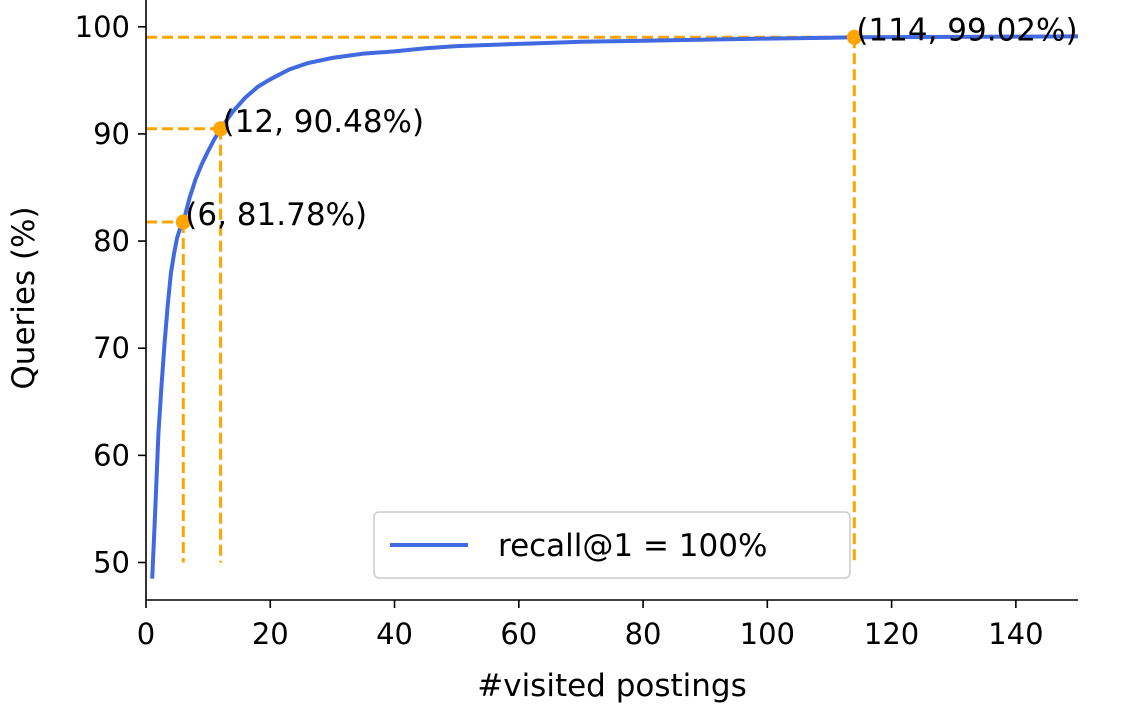  I want to click on x-tick-label-2: 40, so click(394, 634).